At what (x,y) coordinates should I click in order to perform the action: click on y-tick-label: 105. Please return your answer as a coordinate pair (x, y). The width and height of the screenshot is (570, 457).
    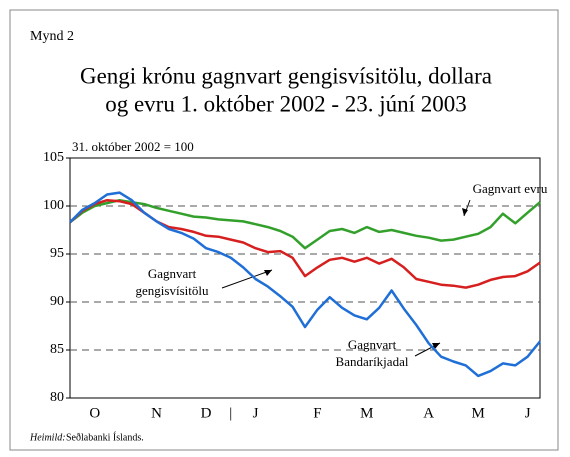
    Looking at the image, I should click on (53, 157).